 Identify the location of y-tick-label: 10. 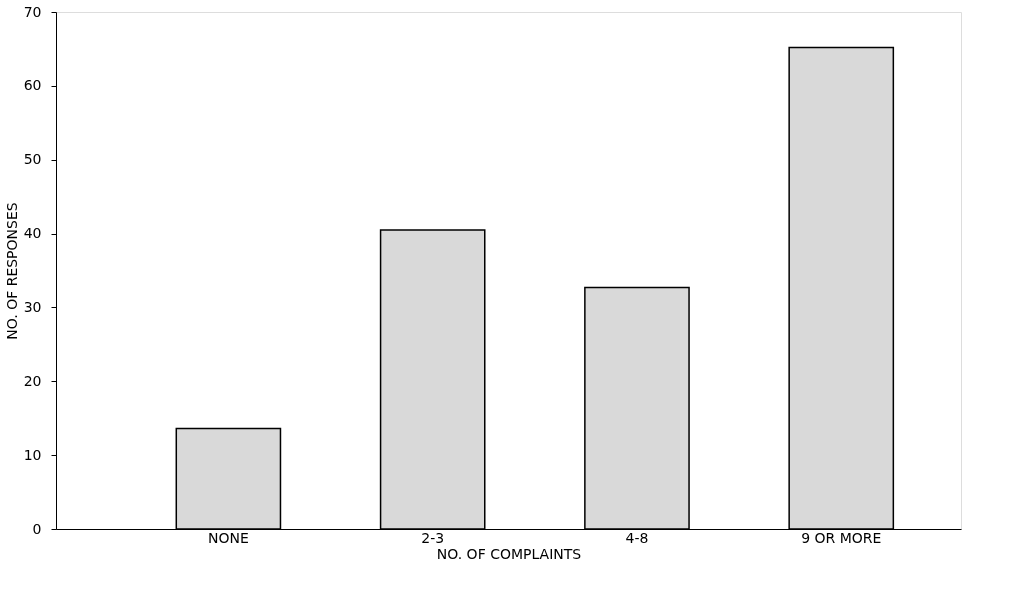
(32, 454).